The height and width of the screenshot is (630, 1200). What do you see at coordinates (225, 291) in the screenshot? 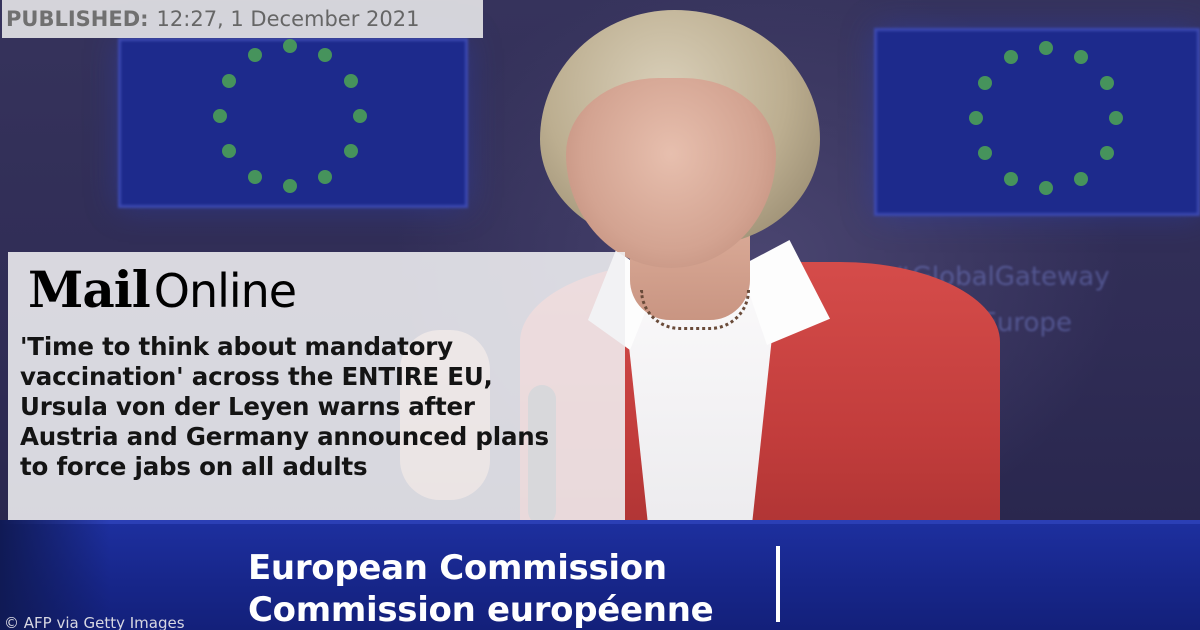
I see `logo-online: Online` at bounding box center [225, 291].